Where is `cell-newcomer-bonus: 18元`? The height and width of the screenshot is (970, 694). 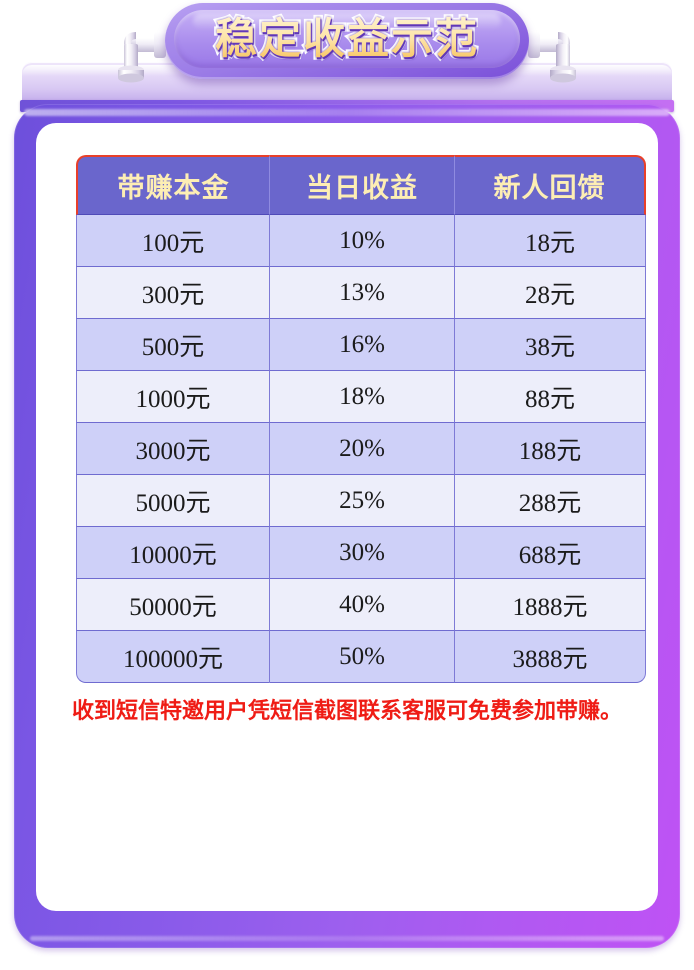
cell-newcomer-bonus: 18元 is located at coordinates (550, 241).